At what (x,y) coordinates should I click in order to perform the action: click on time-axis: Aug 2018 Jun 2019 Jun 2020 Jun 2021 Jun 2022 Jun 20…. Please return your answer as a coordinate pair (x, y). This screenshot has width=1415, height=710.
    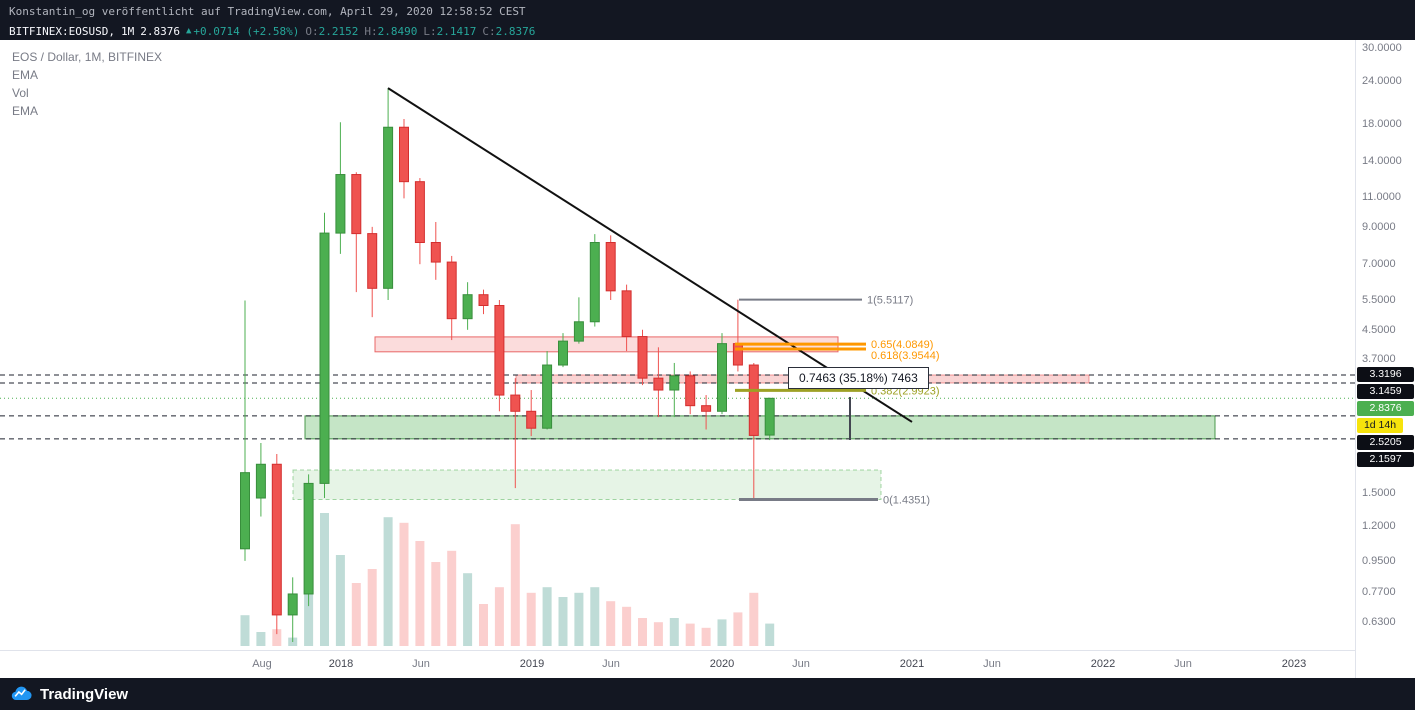
    Looking at the image, I should click on (677, 664).